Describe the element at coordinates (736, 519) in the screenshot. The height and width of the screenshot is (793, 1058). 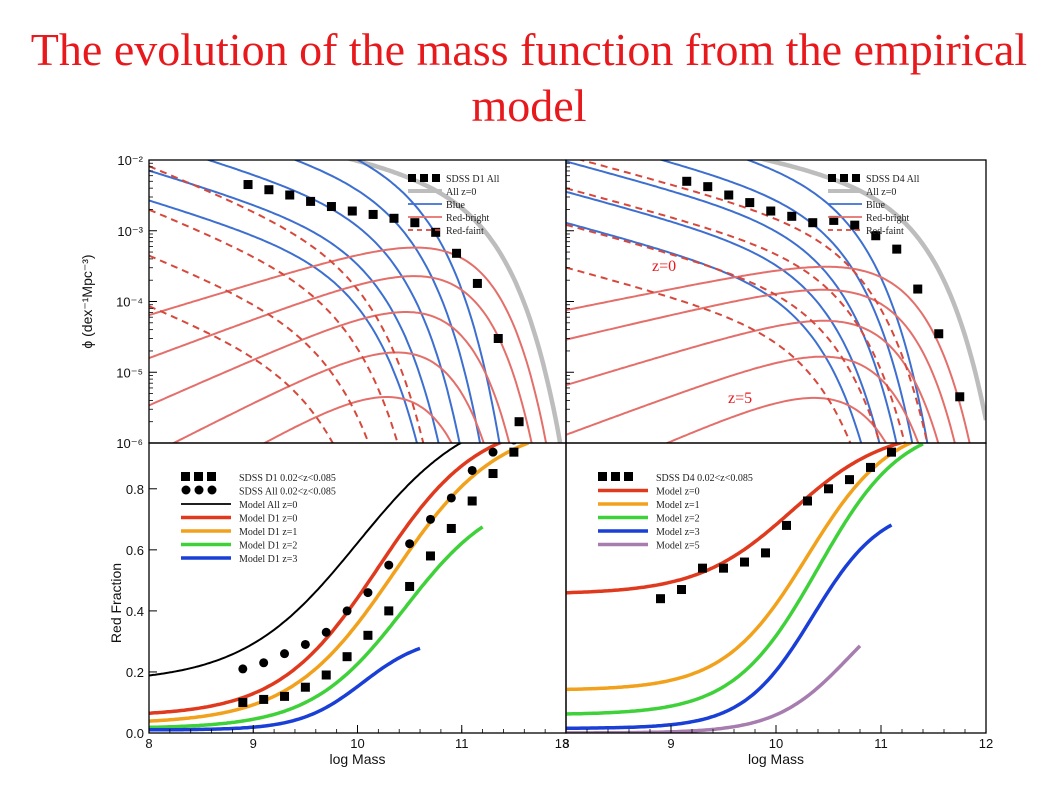
I see `series-line-z0` at that location.